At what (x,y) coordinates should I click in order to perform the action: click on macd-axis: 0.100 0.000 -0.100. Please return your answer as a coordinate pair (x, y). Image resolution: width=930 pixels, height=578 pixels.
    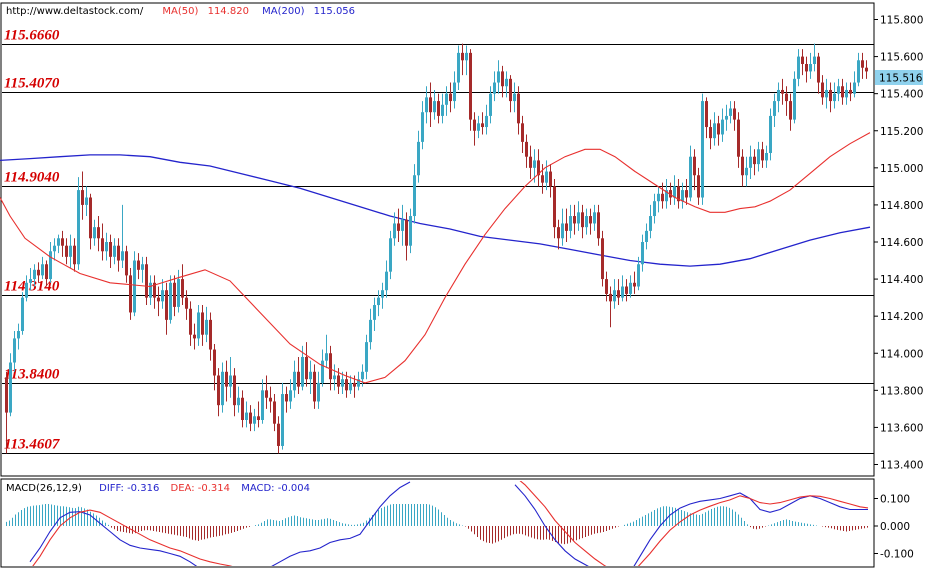
    Looking at the image, I should click on (894, 527).